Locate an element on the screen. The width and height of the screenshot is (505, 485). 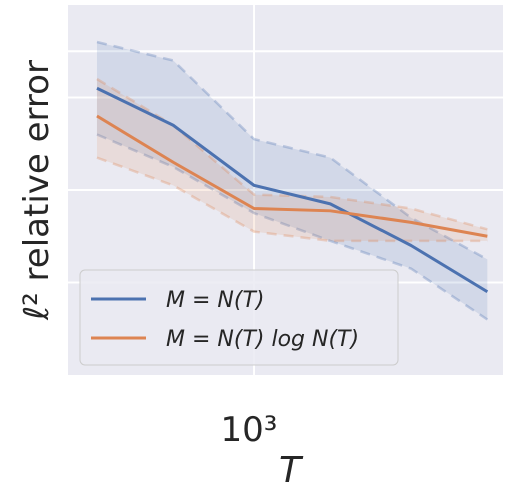
legend-label-series-2: M = N(T) log N(T) is located at coordinates (262, 339).